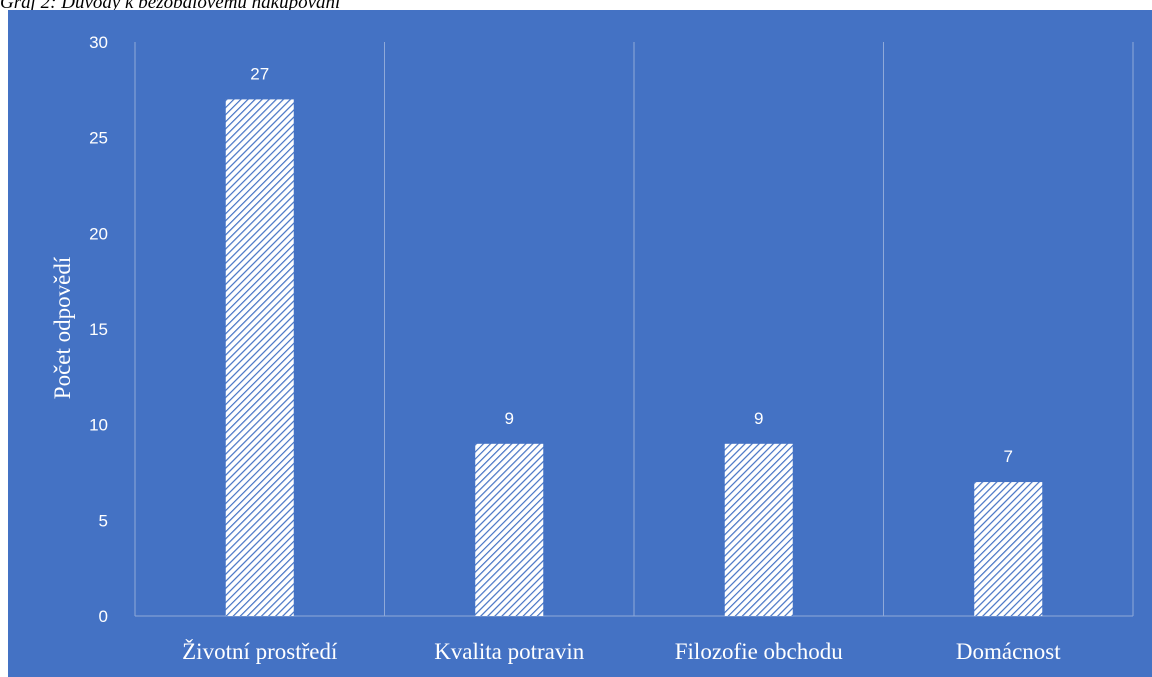 The height and width of the screenshot is (677, 1152). Describe the element at coordinates (260, 651) in the screenshot. I see `x-tick-label: Životní prostředí` at that location.